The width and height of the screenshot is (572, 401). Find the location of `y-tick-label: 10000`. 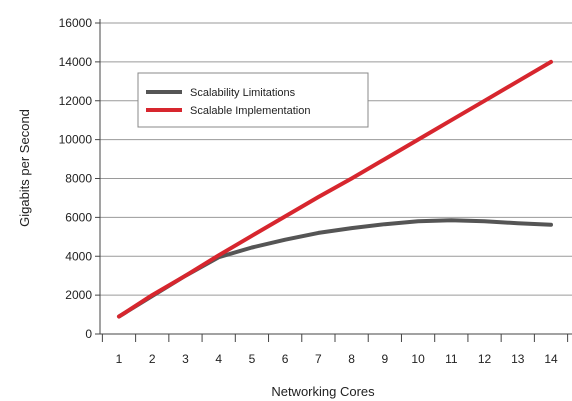

y-tick-label: 10000 is located at coordinates (76, 140).